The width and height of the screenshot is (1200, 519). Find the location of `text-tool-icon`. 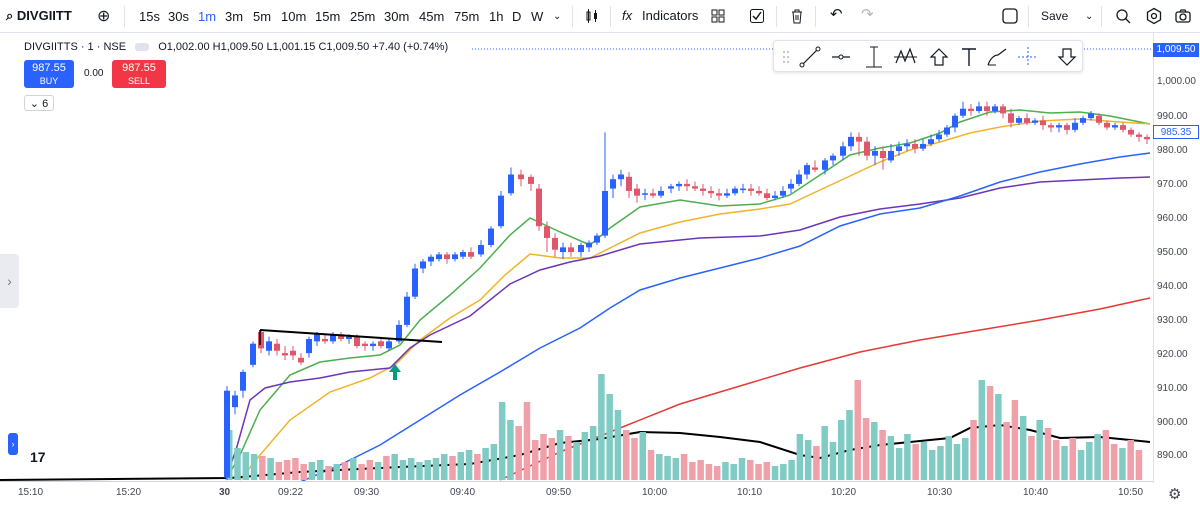

text-tool-icon is located at coordinates (969, 57).